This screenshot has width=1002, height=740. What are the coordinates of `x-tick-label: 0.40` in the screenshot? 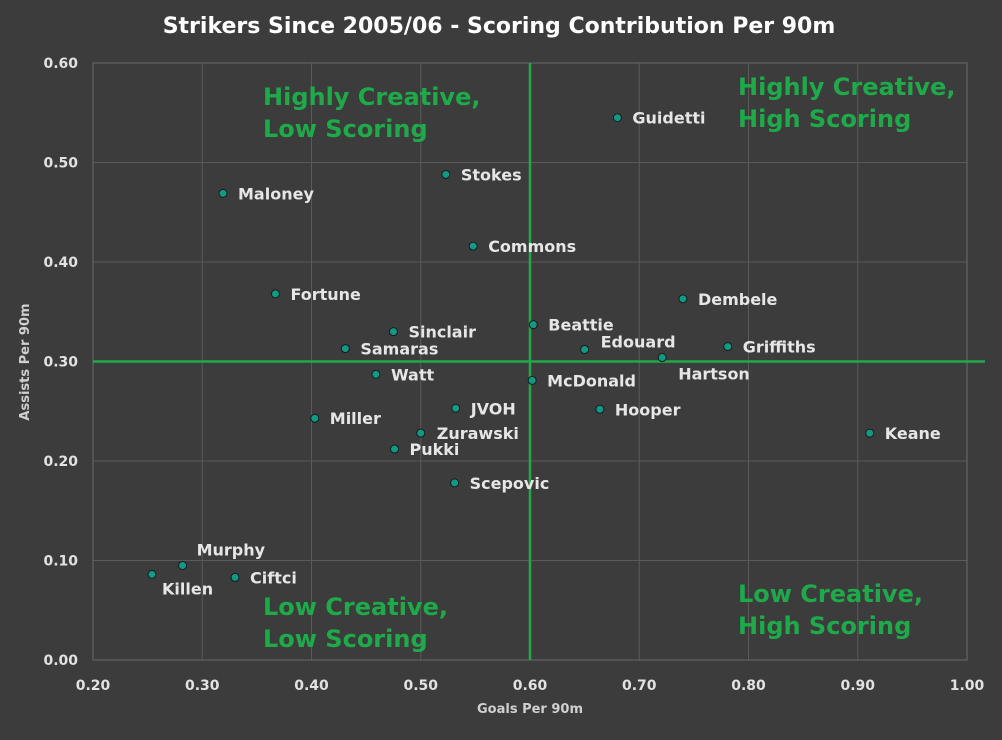 It's located at (311, 686).